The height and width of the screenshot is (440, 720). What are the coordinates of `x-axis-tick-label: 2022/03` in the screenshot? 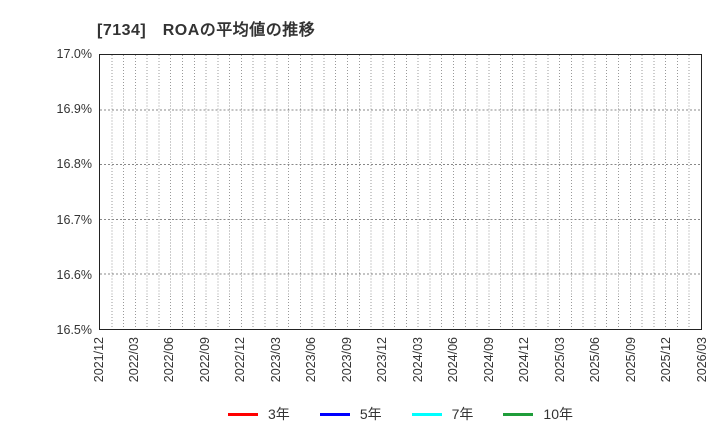 It's located at (133, 360).